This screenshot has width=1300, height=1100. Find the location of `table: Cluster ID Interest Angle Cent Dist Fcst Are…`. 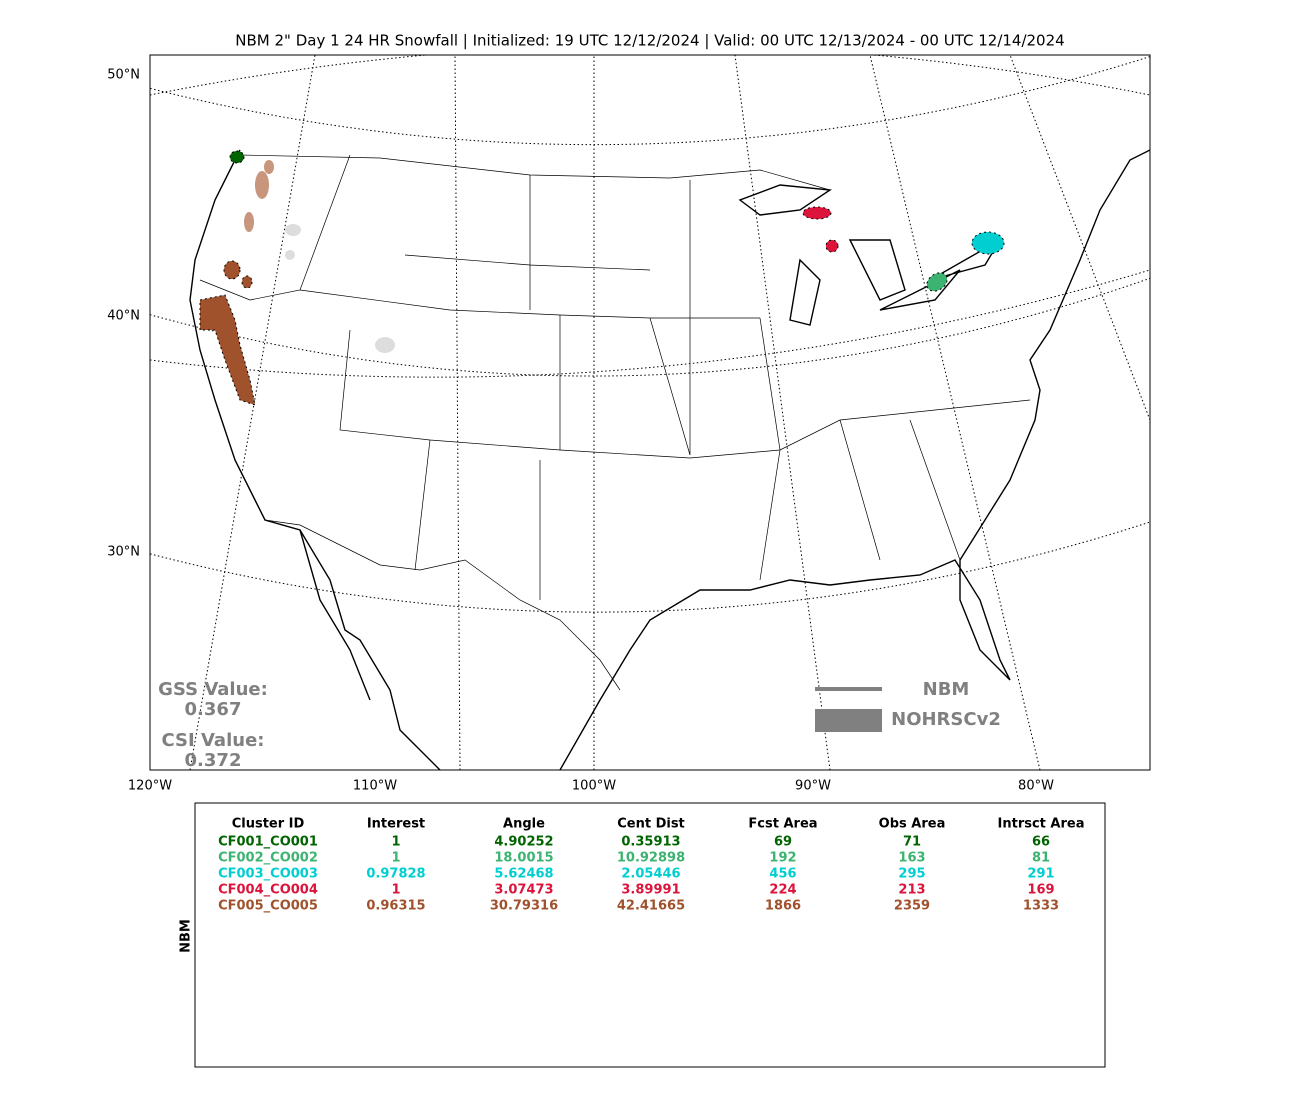

table: Cluster ID Interest Angle Cent Dist Fcst Are… is located at coordinates (651, 865).